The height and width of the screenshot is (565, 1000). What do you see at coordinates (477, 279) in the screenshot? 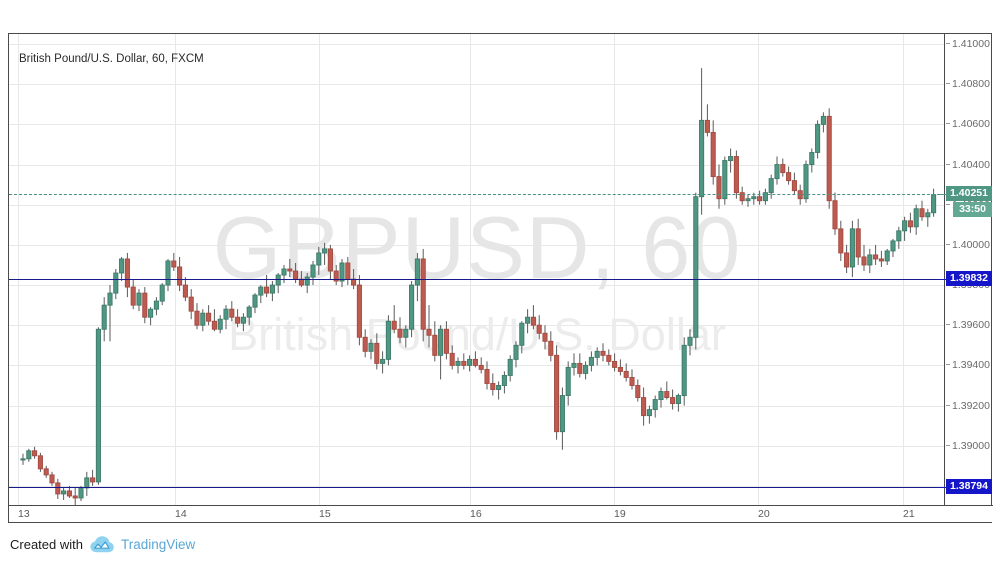
I see `resistance-line` at bounding box center [477, 279].